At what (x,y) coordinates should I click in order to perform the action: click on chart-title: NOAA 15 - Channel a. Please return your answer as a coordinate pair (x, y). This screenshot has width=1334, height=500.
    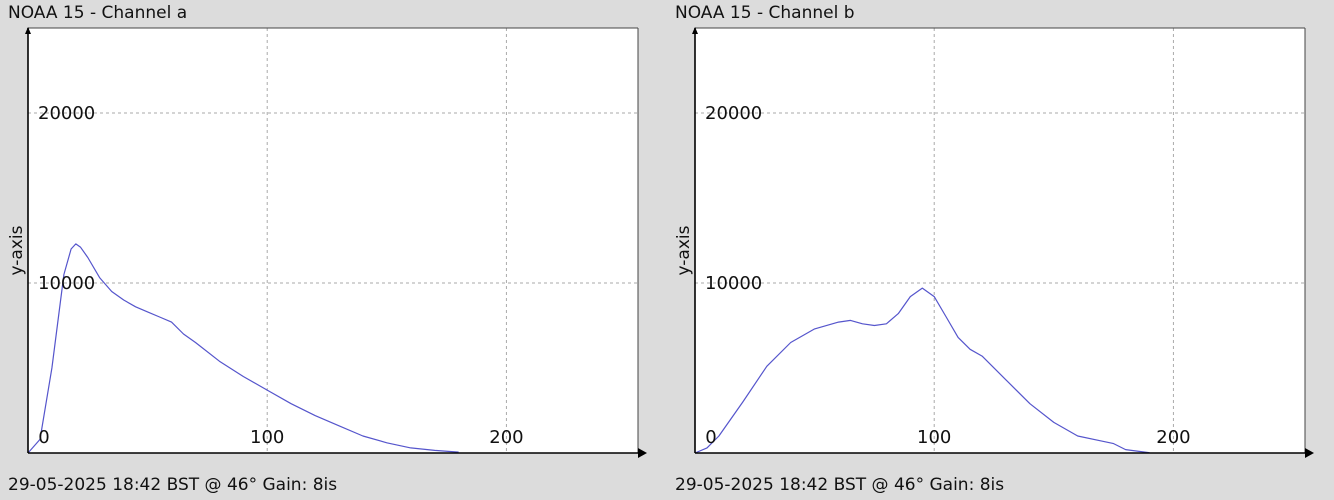
    Looking at the image, I should click on (98, 13).